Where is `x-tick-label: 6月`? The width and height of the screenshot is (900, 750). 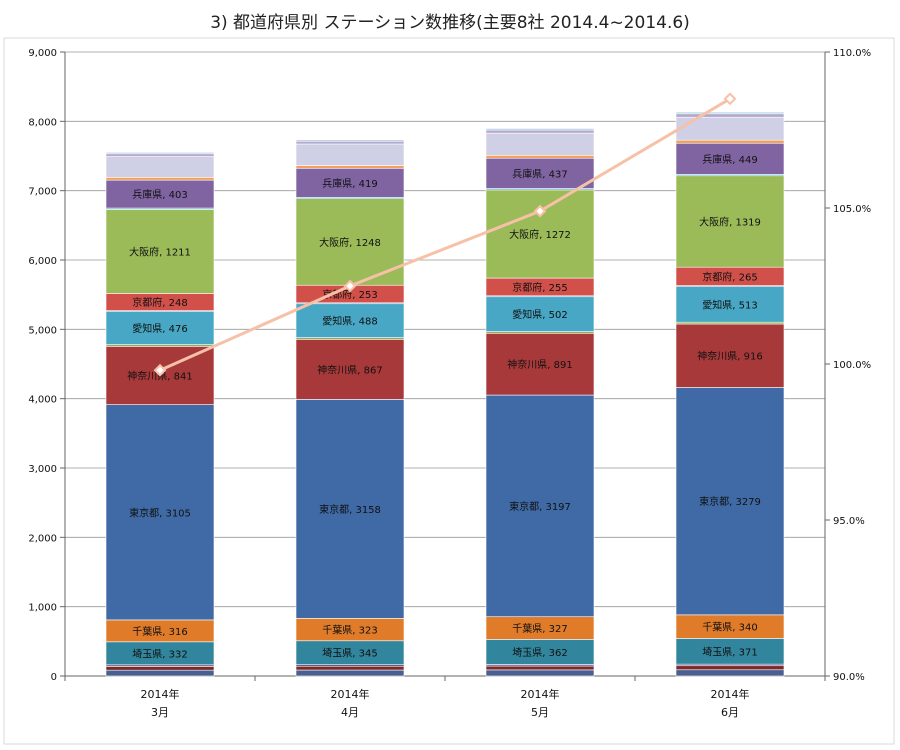 x-tick-label: 6月 is located at coordinates (730, 712).